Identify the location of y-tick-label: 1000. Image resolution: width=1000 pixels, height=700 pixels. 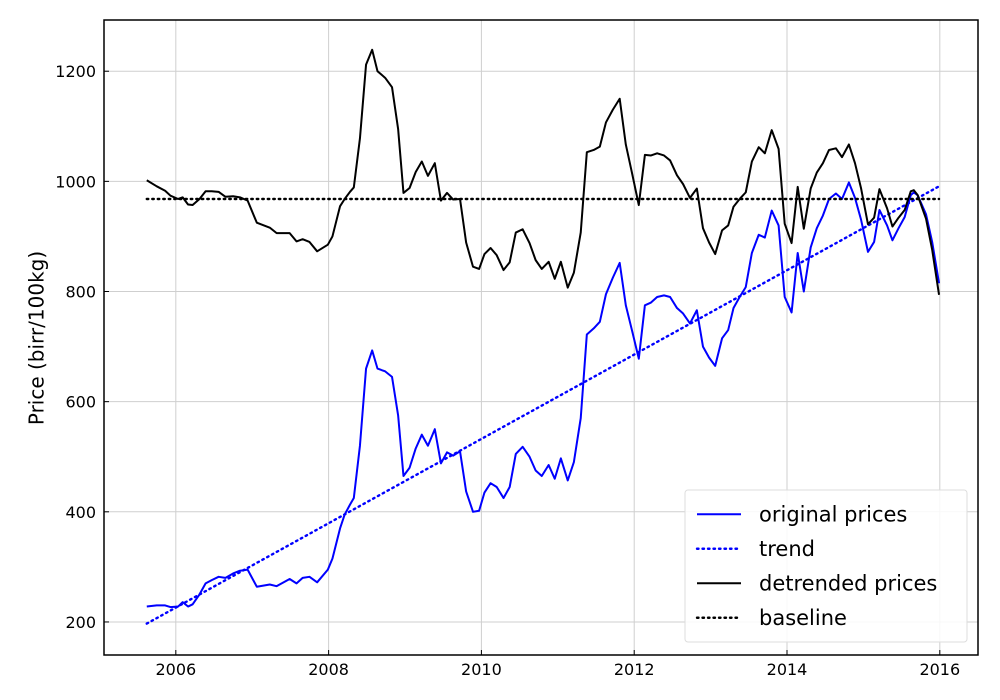
(75, 181).